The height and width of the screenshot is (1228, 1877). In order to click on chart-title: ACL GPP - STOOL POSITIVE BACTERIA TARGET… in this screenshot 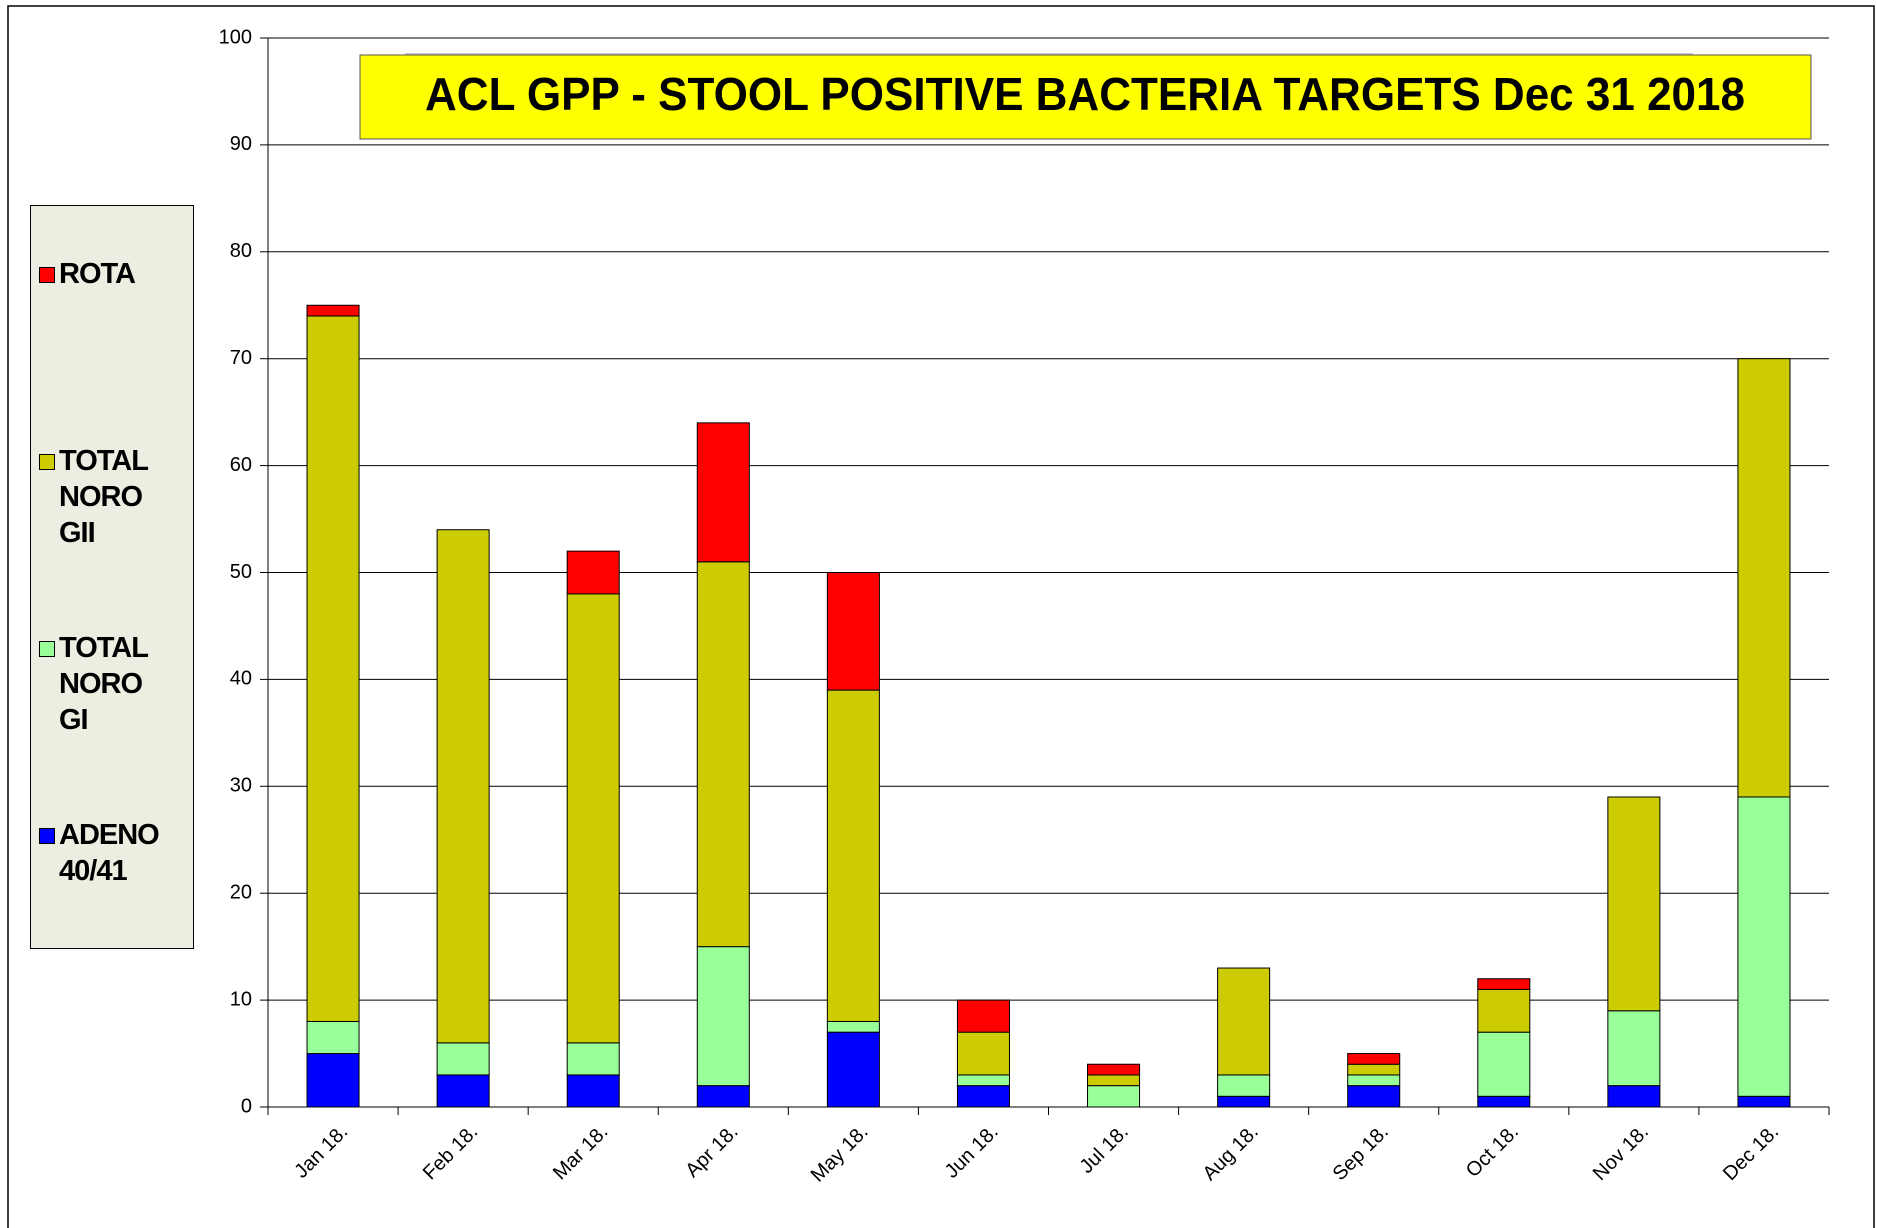, I will do `click(1085, 94)`.